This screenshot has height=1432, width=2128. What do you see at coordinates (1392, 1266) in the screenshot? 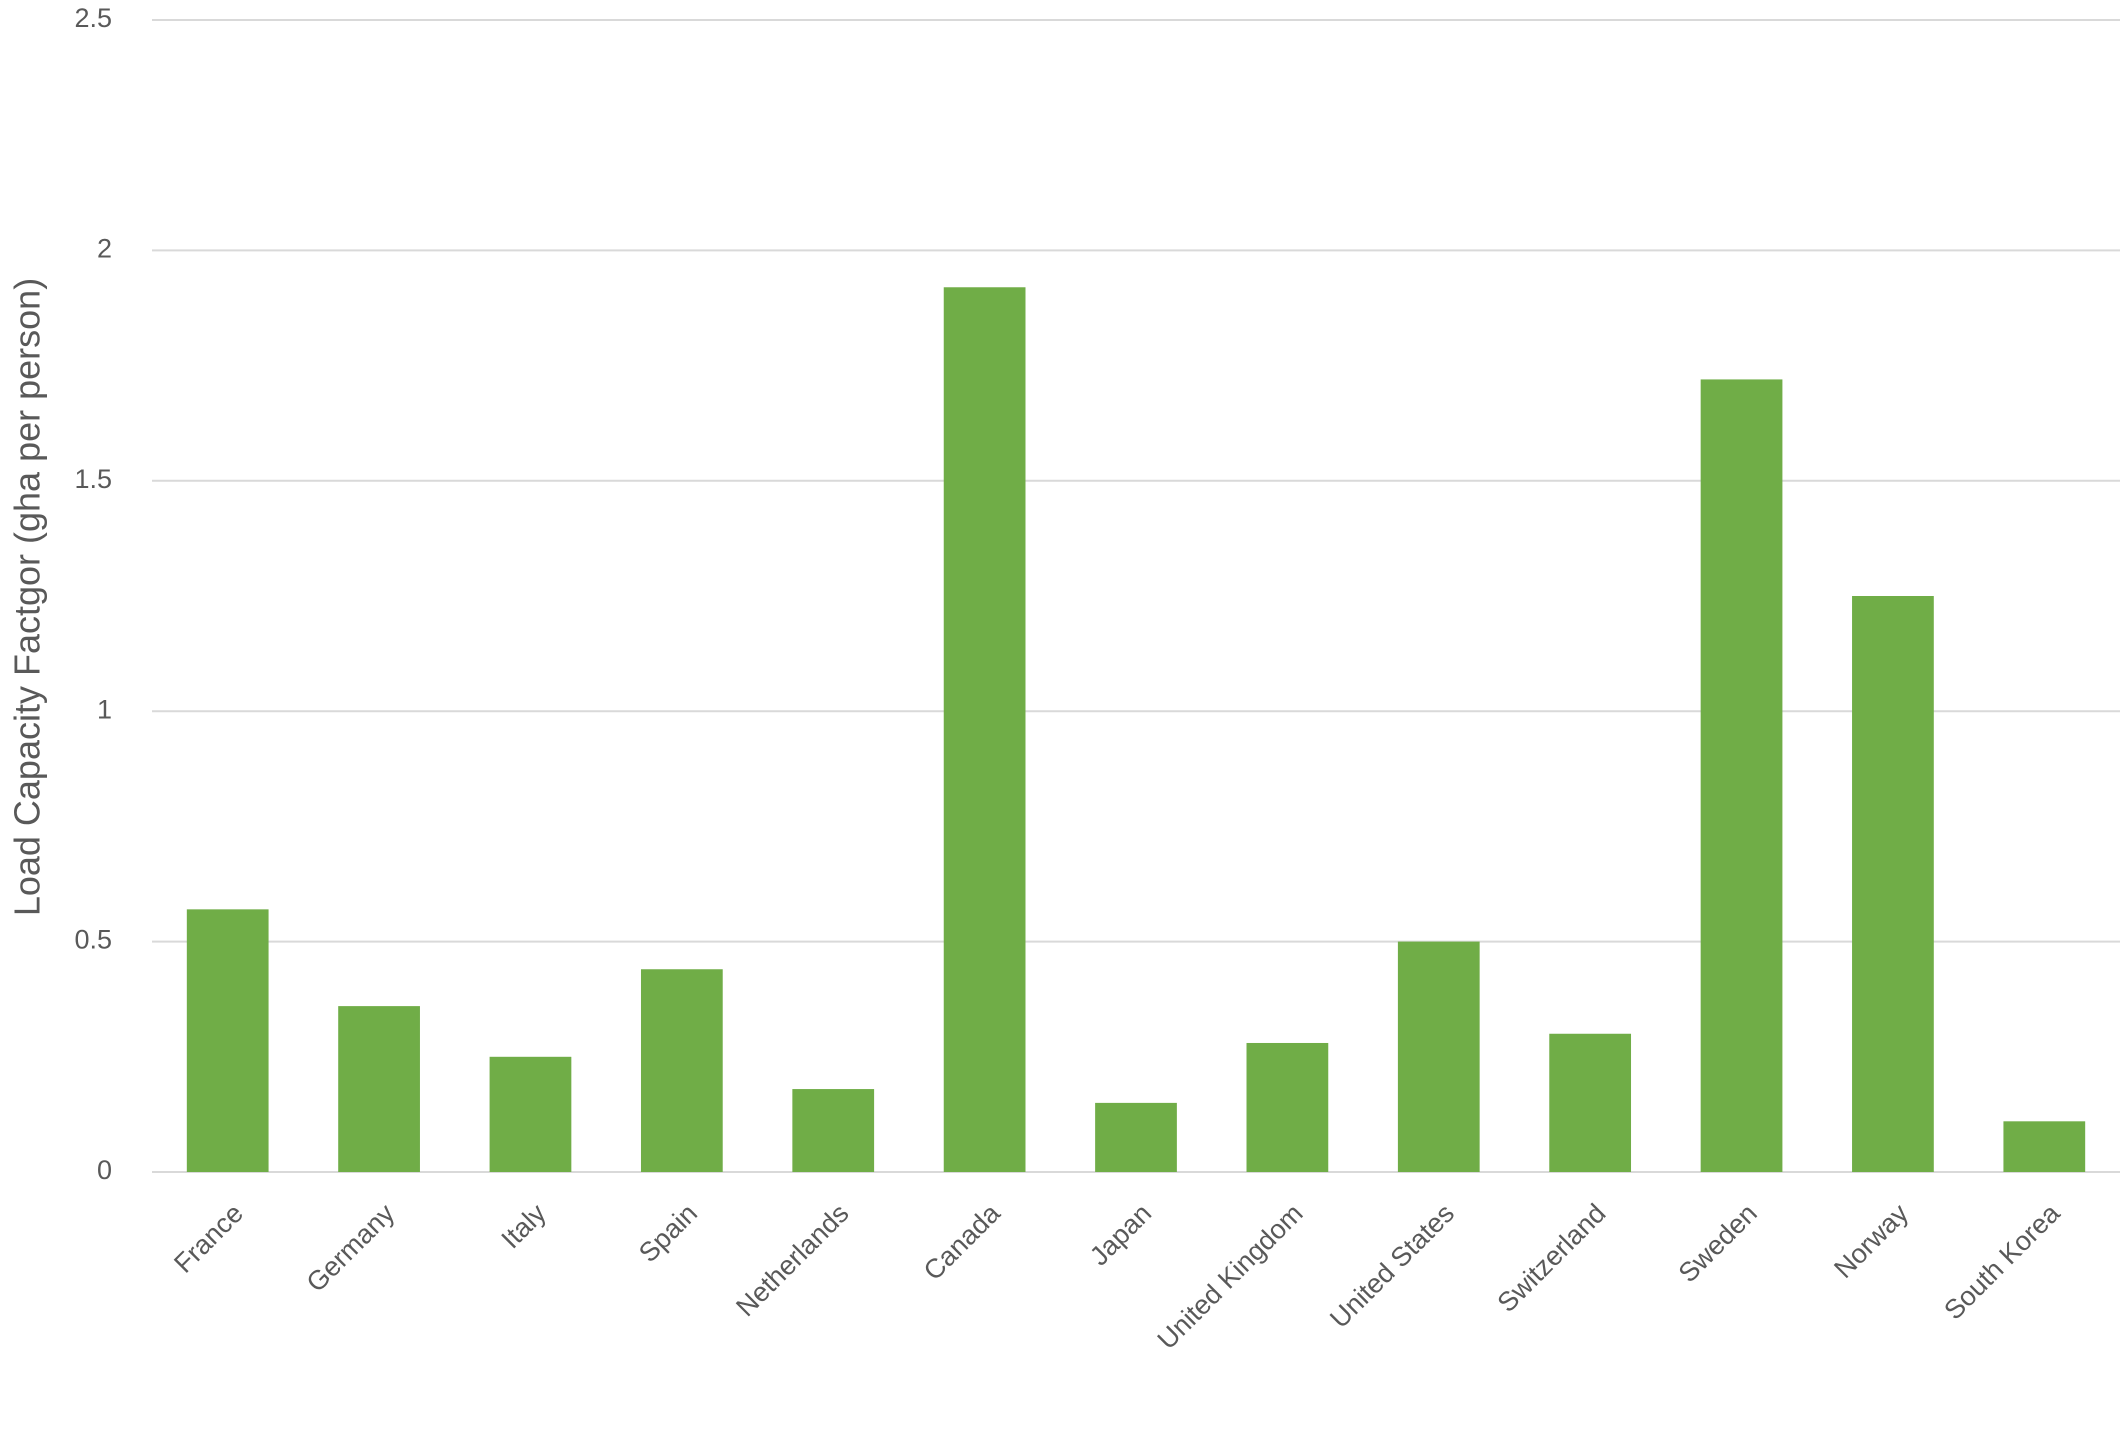
I see `x-tick-label: United States` at bounding box center [1392, 1266].